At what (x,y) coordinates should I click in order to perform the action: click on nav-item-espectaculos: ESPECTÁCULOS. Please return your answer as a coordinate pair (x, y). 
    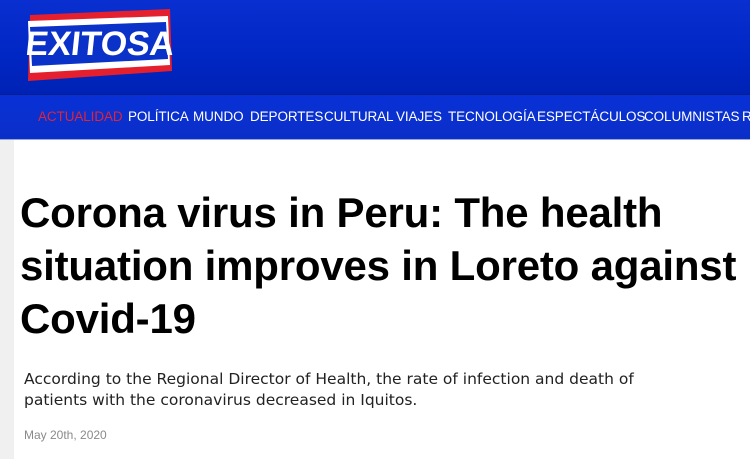
    Looking at the image, I should click on (591, 116).